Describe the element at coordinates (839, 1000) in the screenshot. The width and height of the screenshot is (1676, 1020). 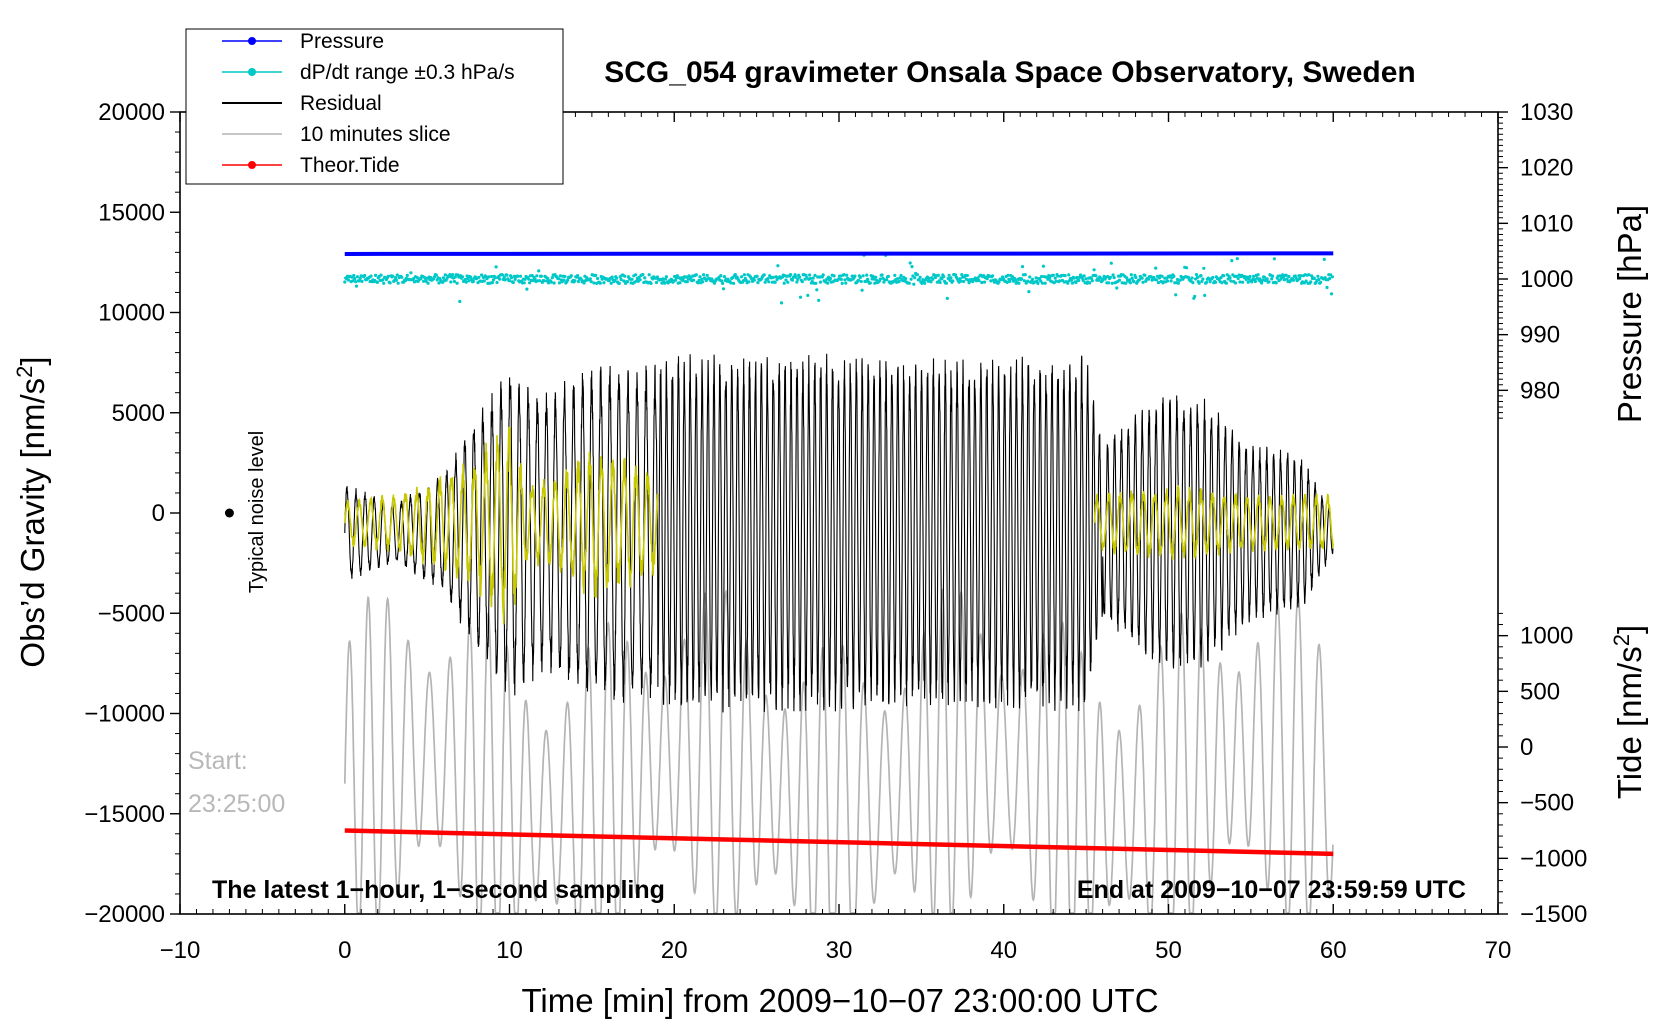
I see `x-axis-title: Time [min] from 2009−10−07 23:00:00 UTC` at that location.